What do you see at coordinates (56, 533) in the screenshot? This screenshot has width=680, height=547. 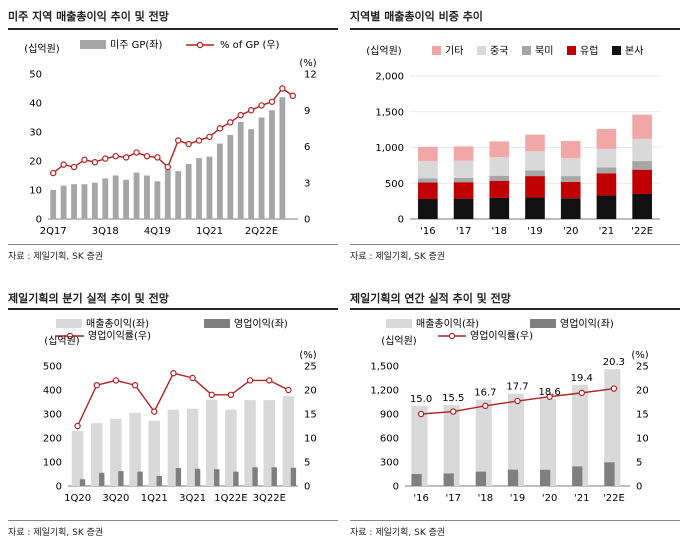 I see `source-note: 자료 : 제일기획, SK 증권` at bounding box center [56, 533].